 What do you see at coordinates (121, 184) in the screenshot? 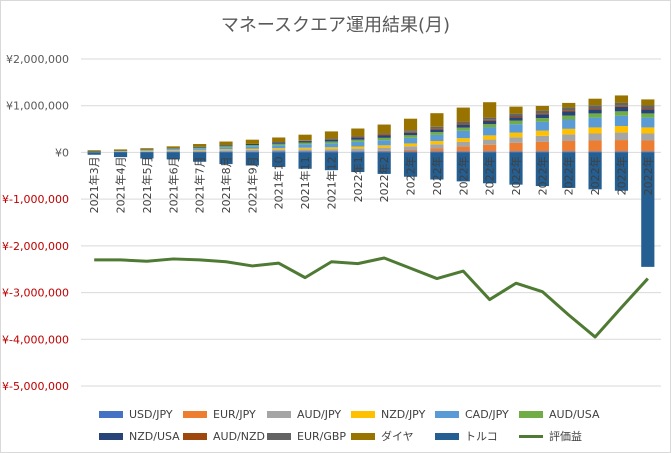
I see `x-tick-label: 2021年4月` at bounding box center [121, 184].